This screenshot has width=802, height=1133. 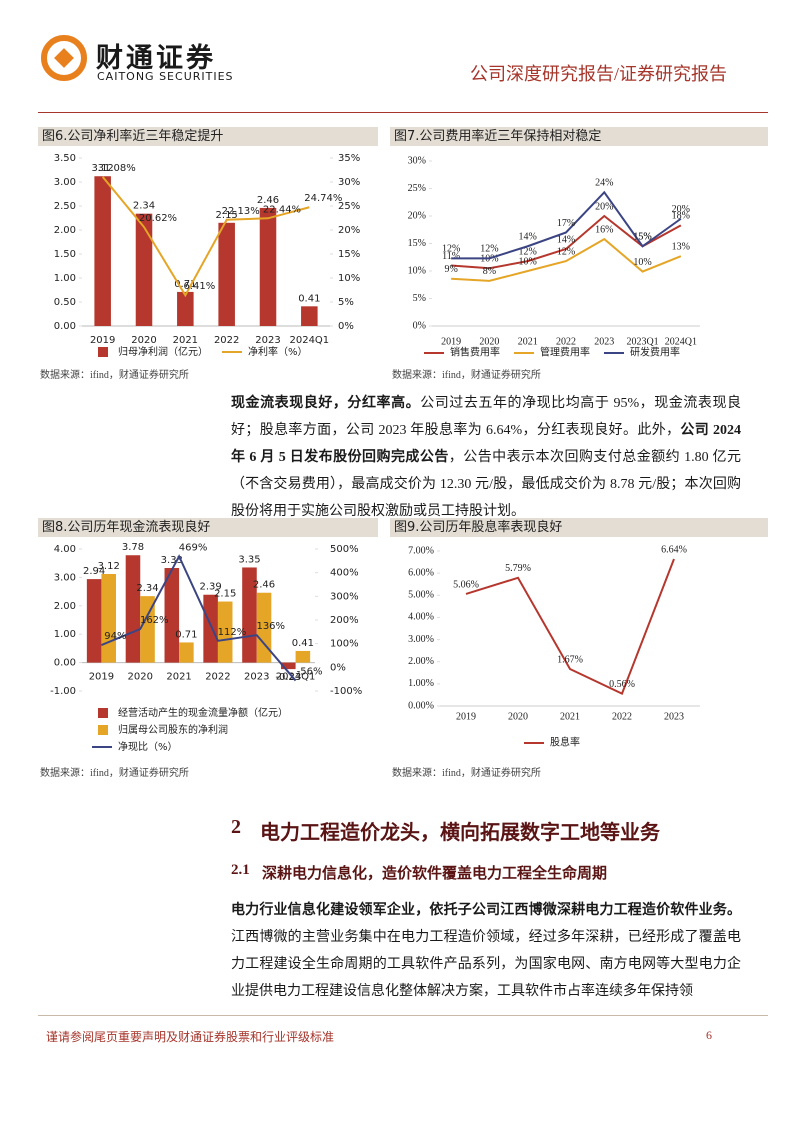 What do you see at coordinates (65, 326) in the screenshot?
I see `y-tick-label: 0.00` at bounding box center [65, 326].